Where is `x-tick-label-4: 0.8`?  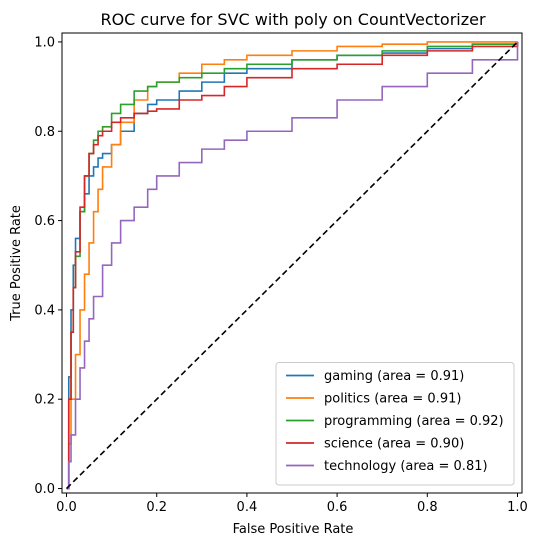
x-tick-label-4: 0.8 is located at coordinates (427, 507).